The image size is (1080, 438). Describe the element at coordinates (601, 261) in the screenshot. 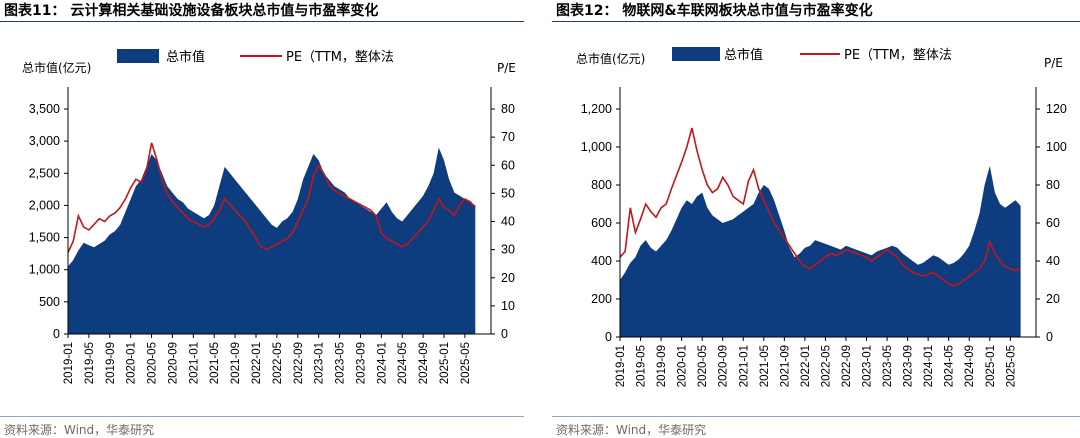

I see `left-tick-label: 400` at that location.